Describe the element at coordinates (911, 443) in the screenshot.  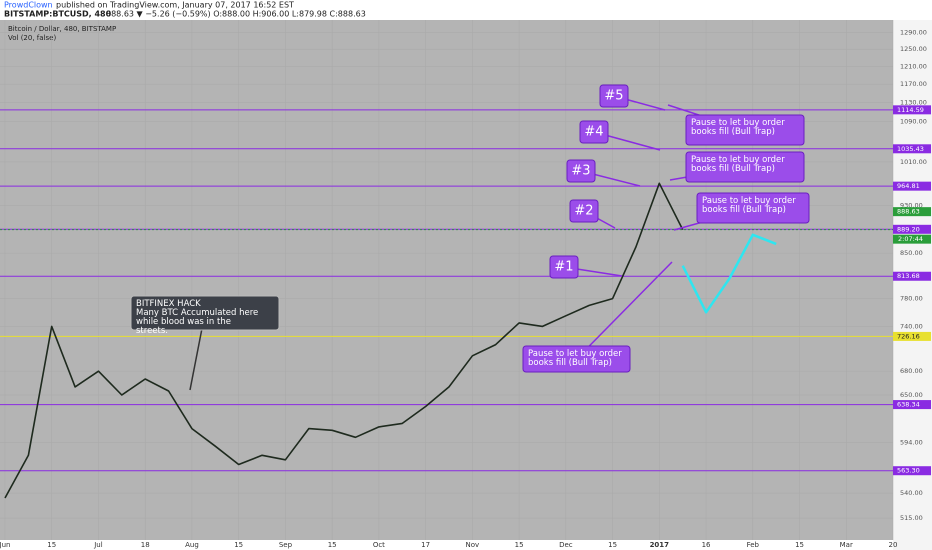
I see `y-tick-label: 594.00` at that location.